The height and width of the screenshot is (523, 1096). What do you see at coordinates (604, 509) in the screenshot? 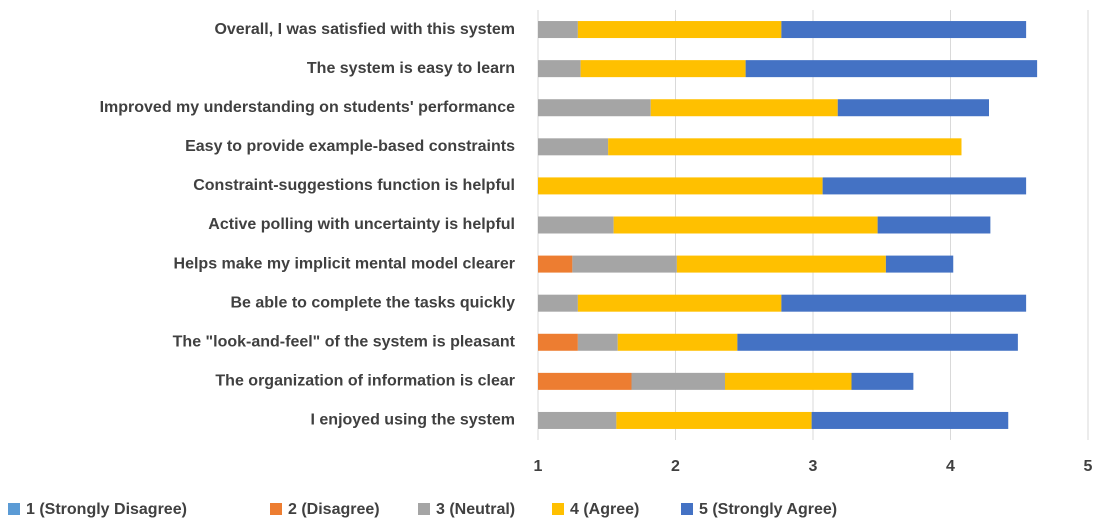
I see `legend-label: 4 (Agree)` at bounding box center [604, 509].